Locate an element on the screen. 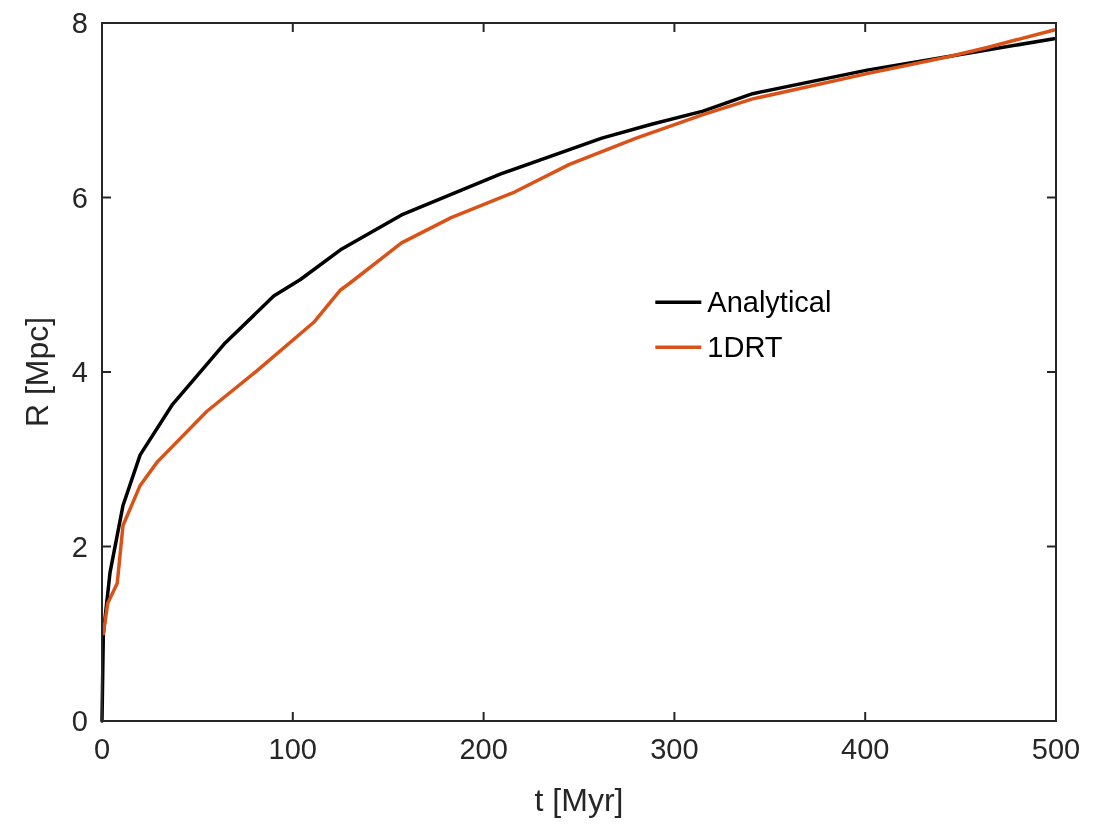 The width and height of the screenshot is (1094, 835). x-tick-label: 100 is located at coordinates (292, 749).